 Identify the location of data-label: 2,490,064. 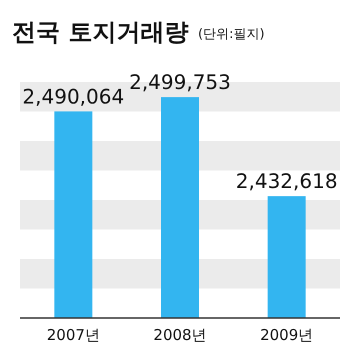
(73, 96).